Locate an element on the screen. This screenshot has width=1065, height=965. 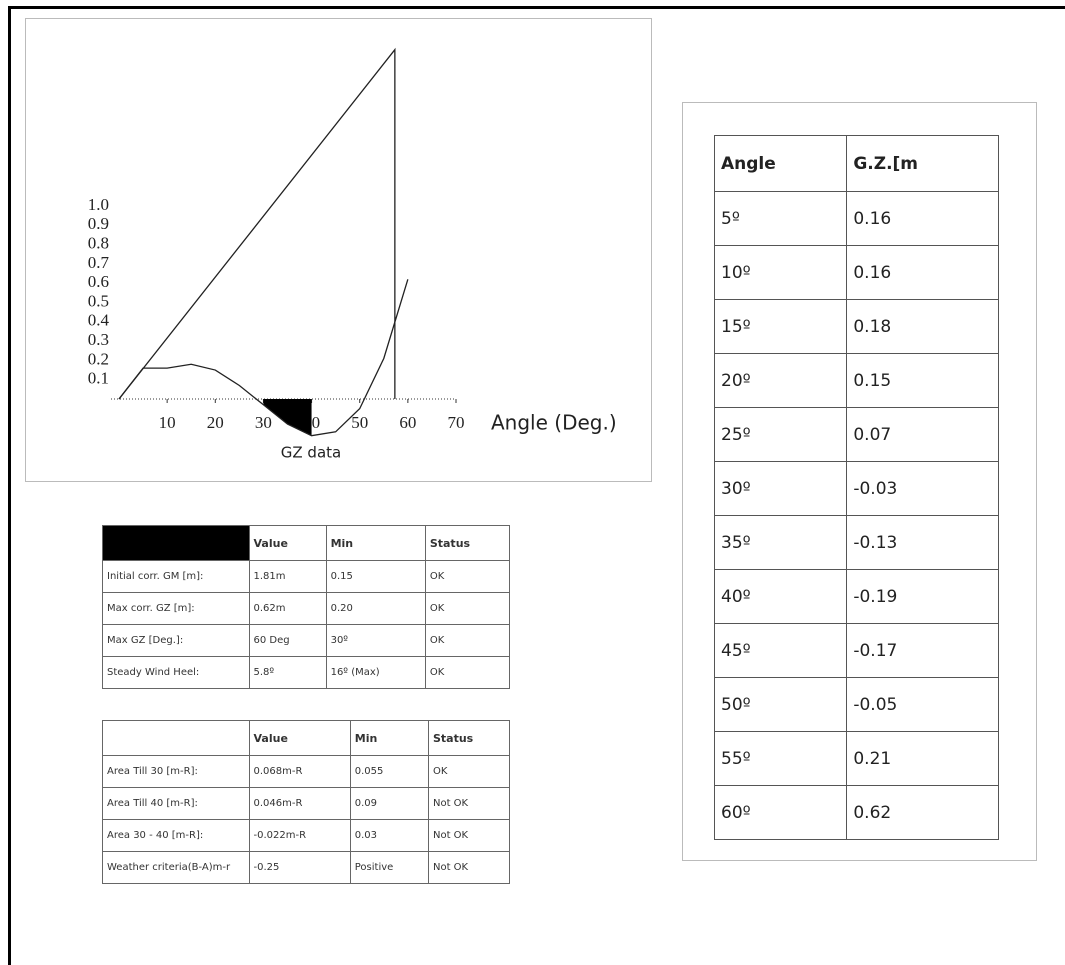
header-row: Angle G.Z.[m is located at coordinates (856, 163).